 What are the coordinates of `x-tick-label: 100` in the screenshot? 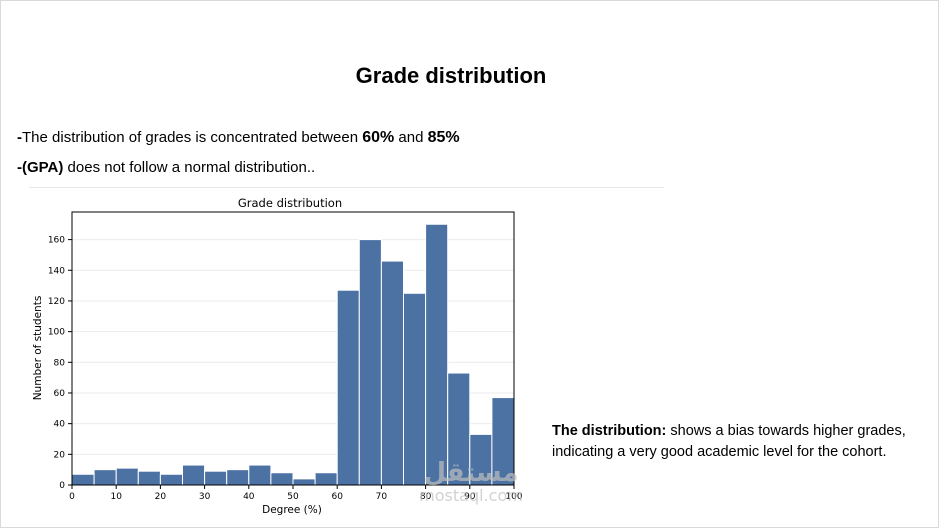 It's located at (513, 497).